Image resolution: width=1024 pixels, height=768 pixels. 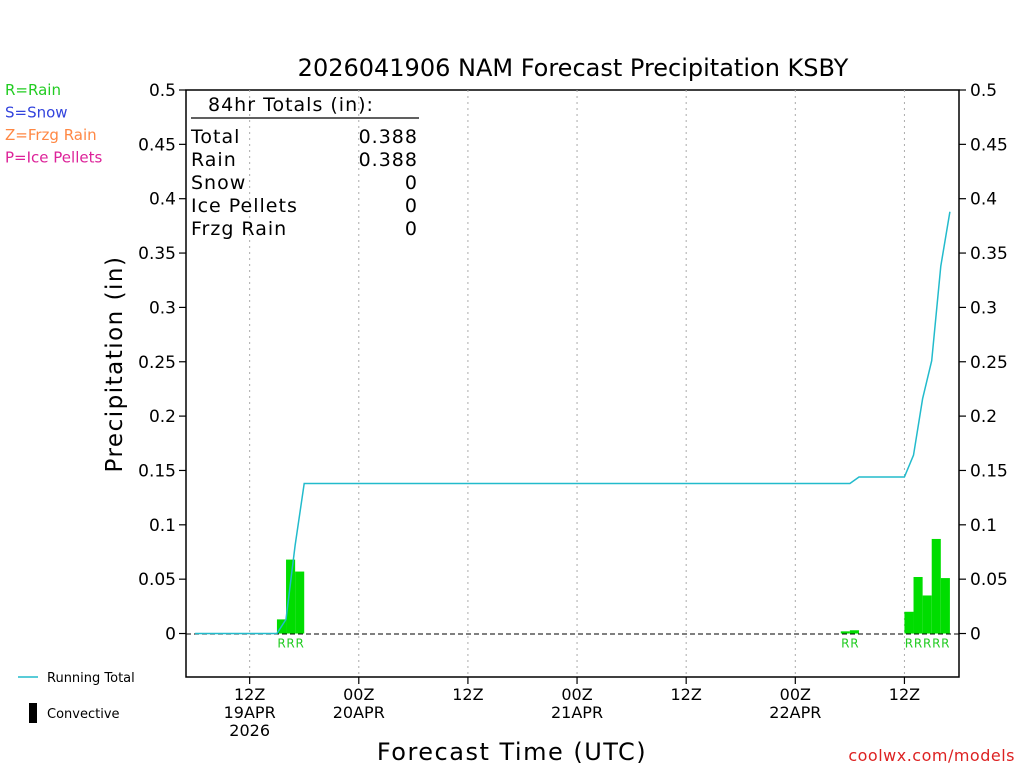 I want to click on totals-row-label: Total, so click(x=215, y=137).